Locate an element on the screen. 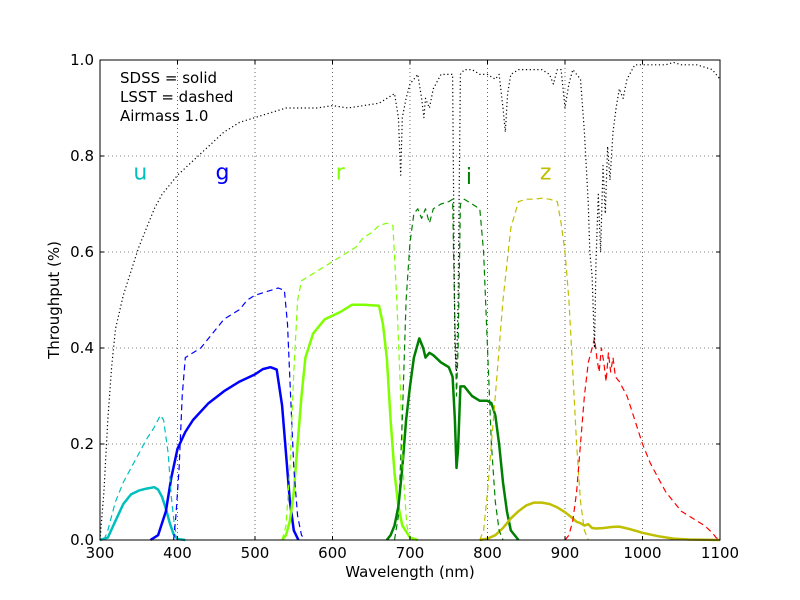 This screenshot has width=800, height=600. x-tick-label: 1000 is located at coordinates (642, 553).